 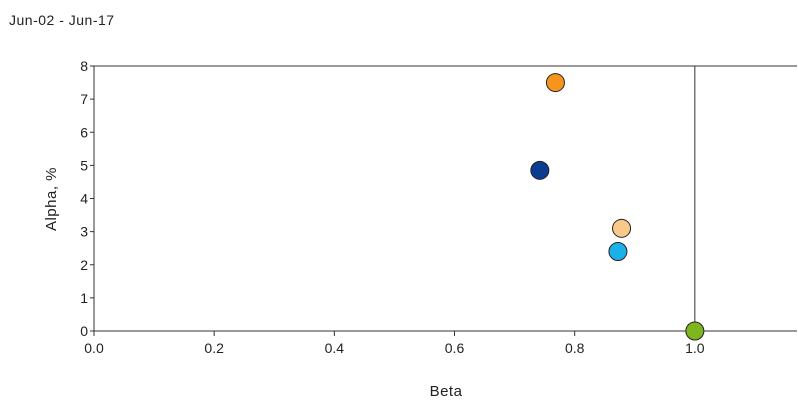 I want to click on y-tick-label: 8, so click(x=84, y=66).